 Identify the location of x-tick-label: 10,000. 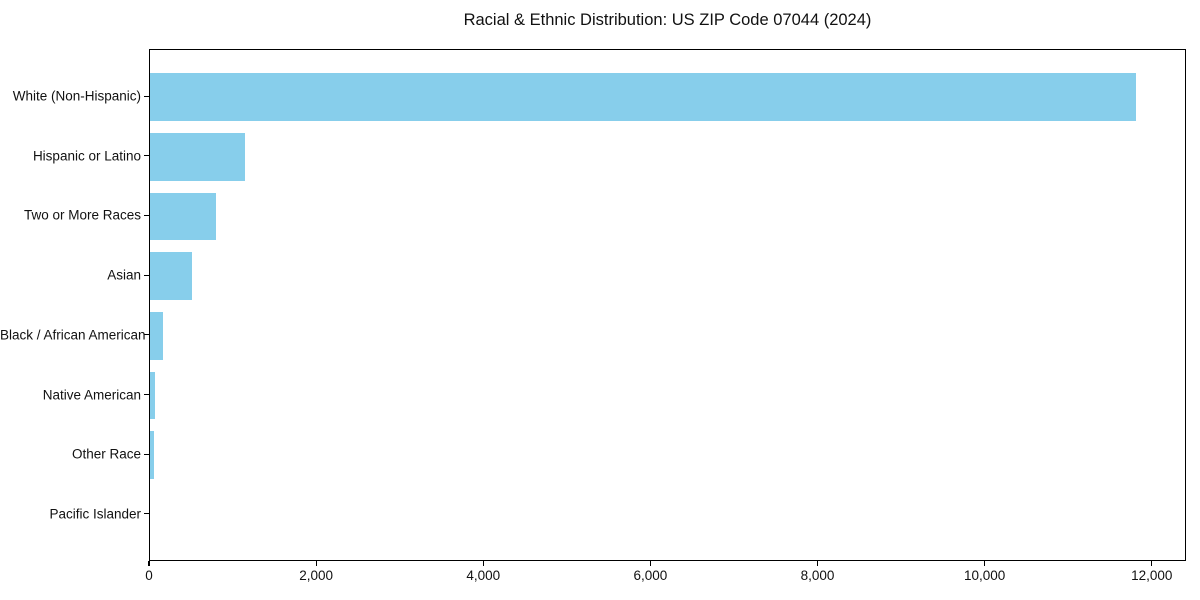
(984, 575).